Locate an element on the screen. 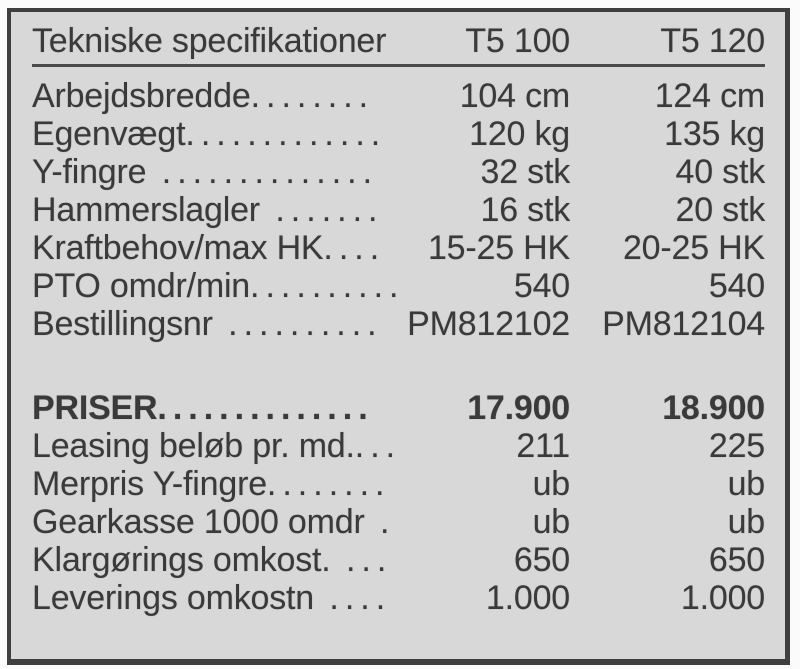 Image resolution: width=800 pixels, height=669 pixels. value-t5-100: 104 cm is located at coordinates (514, 96).